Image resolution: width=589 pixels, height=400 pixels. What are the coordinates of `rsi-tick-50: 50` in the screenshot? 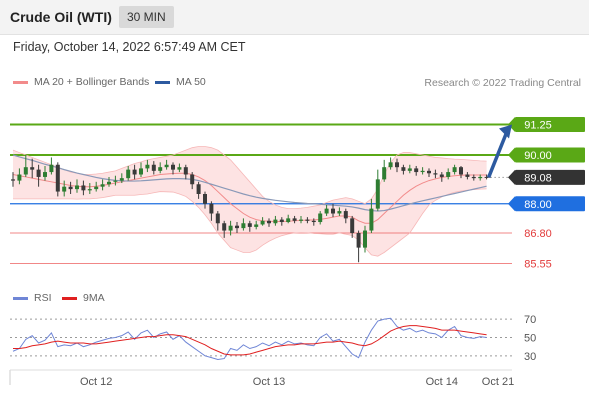 It's located at (530, 339).